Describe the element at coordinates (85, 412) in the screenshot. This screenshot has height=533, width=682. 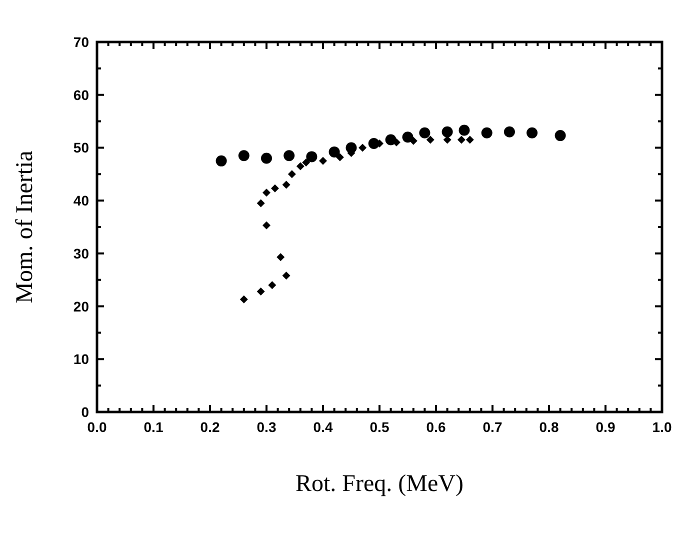
I see `y-tick-label: 0` at that location.